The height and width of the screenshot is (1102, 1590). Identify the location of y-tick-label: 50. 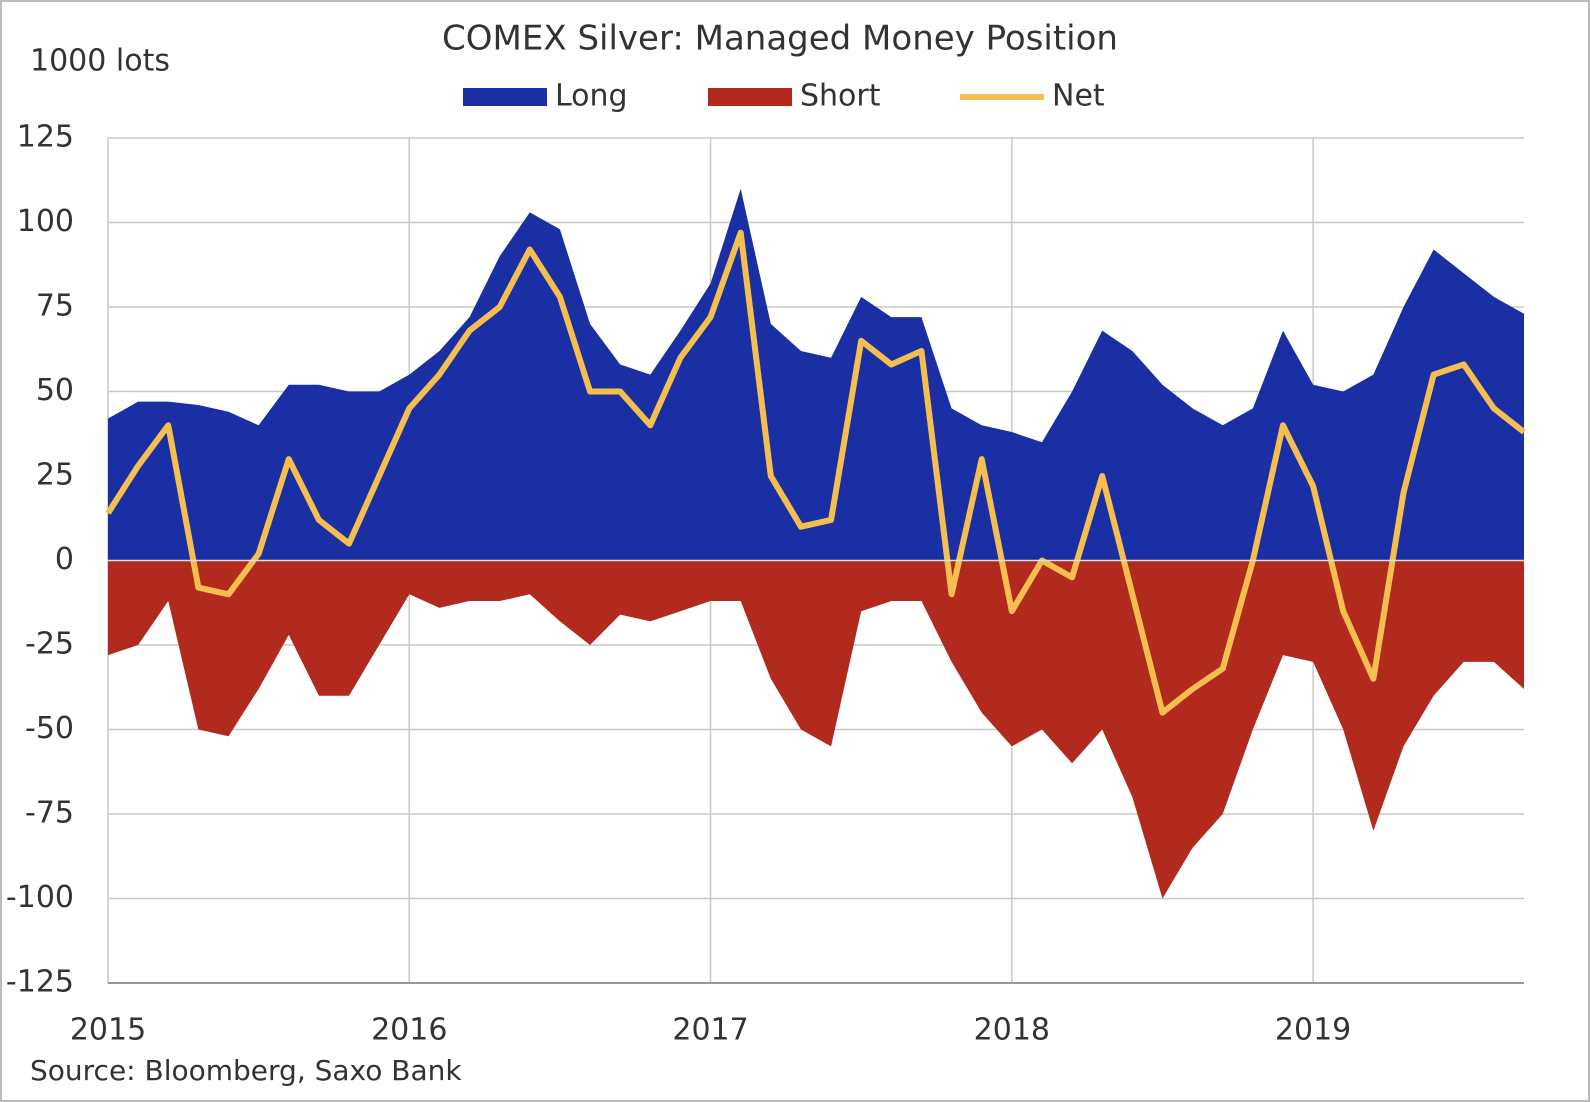
(55, 390).